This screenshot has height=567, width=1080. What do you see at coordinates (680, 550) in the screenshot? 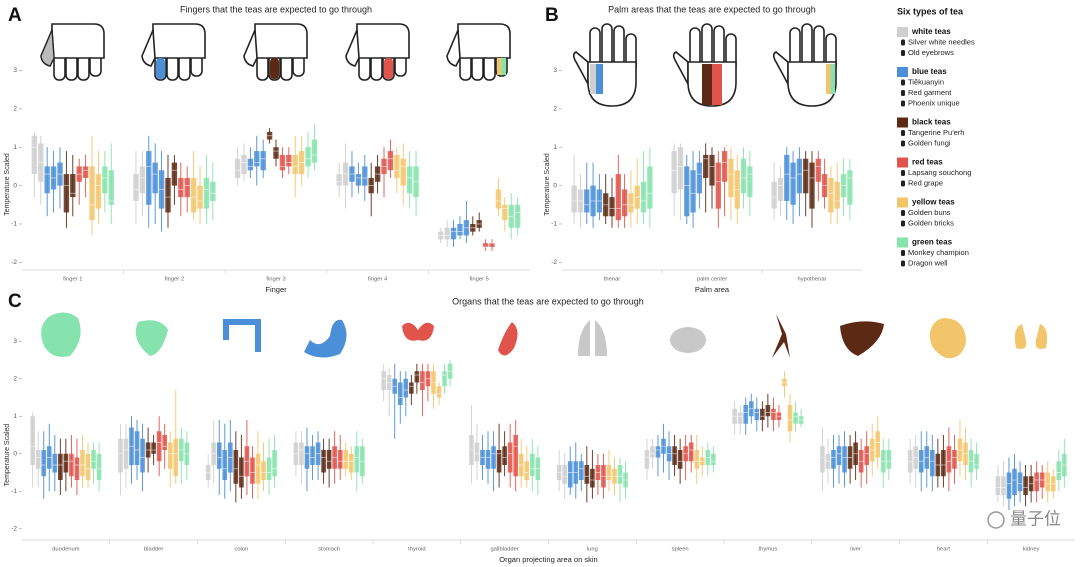
I see `x-tick-label: spleen` at bounding box center [680, 550].